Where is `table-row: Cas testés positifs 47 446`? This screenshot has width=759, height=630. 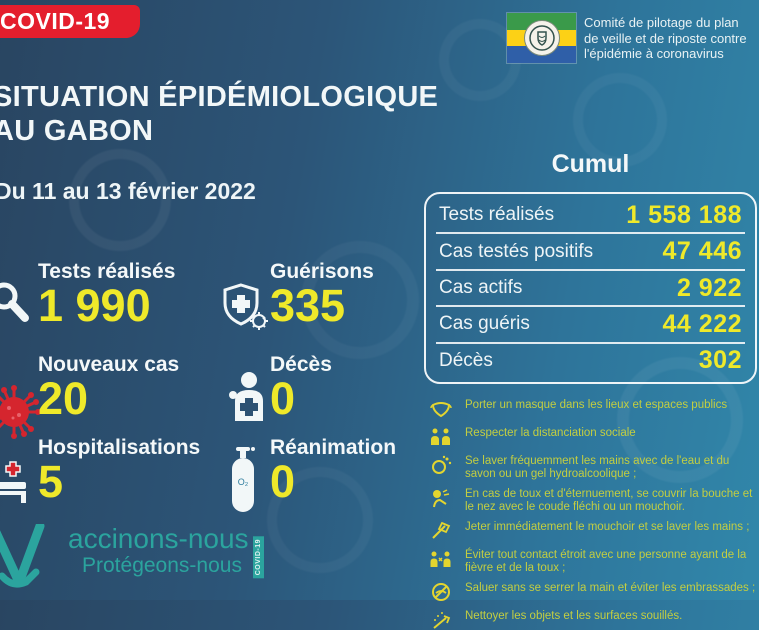 table-row: Cas testés positifs 47 446 is located at coordinates (590, 252).